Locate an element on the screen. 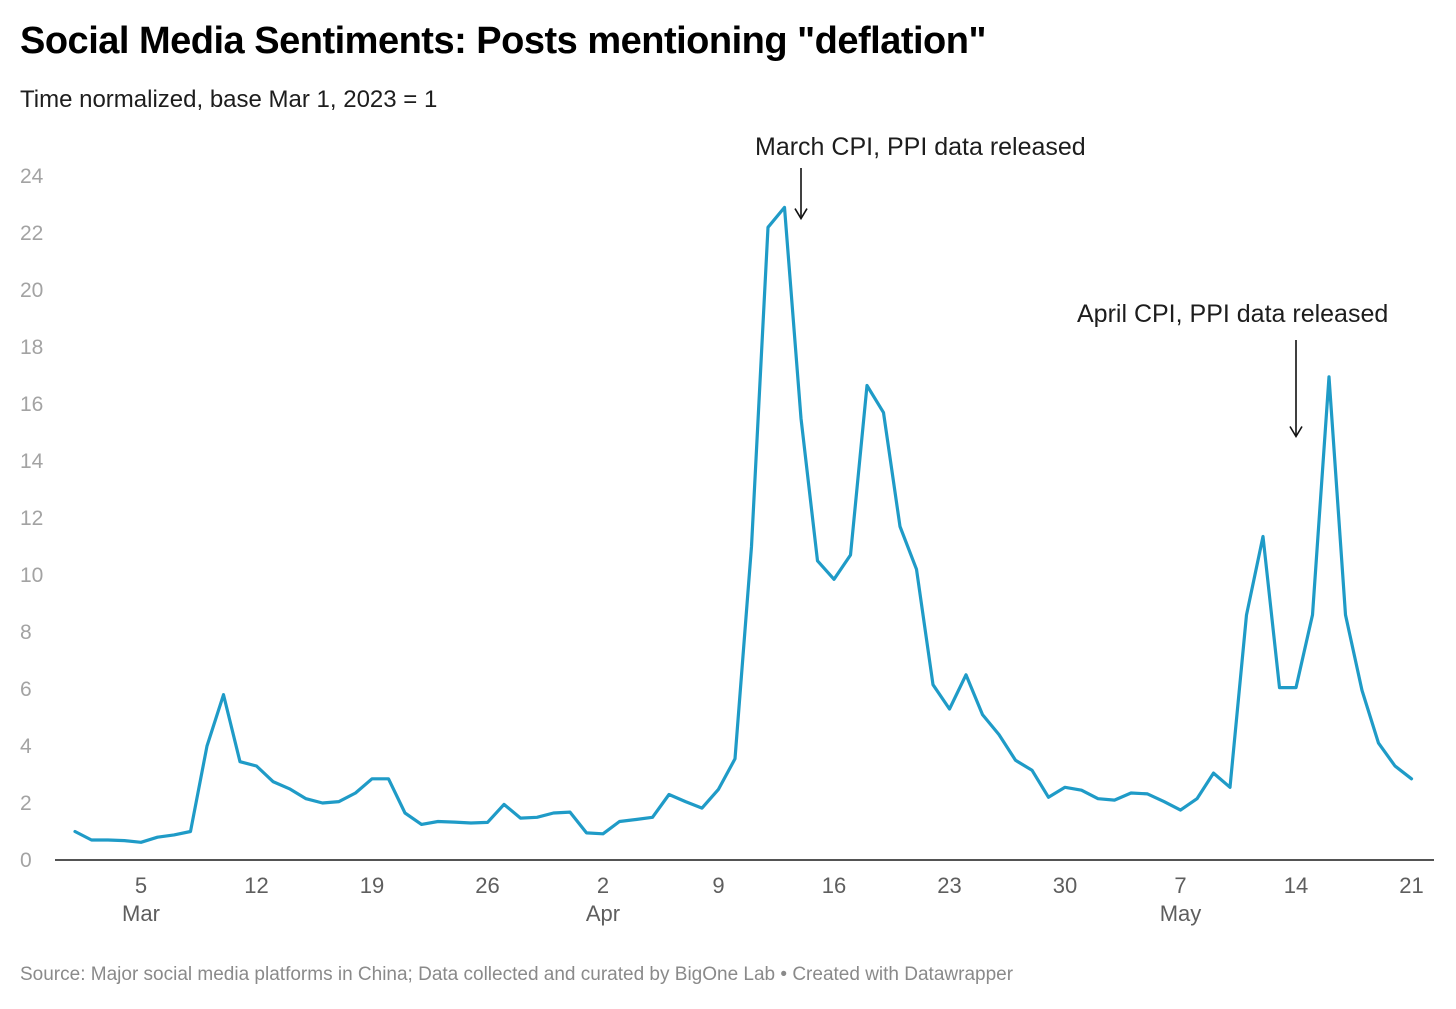  y-tick-label: 4 is located at coordinates (26, 746).